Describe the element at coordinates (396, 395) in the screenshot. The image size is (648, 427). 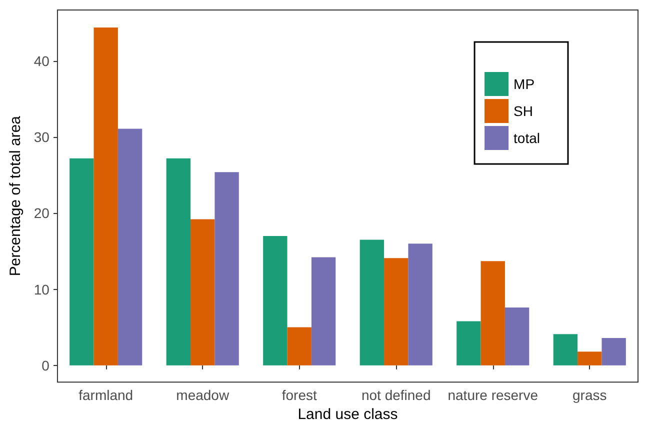
I see `x-tick-label: not defined` at that location.